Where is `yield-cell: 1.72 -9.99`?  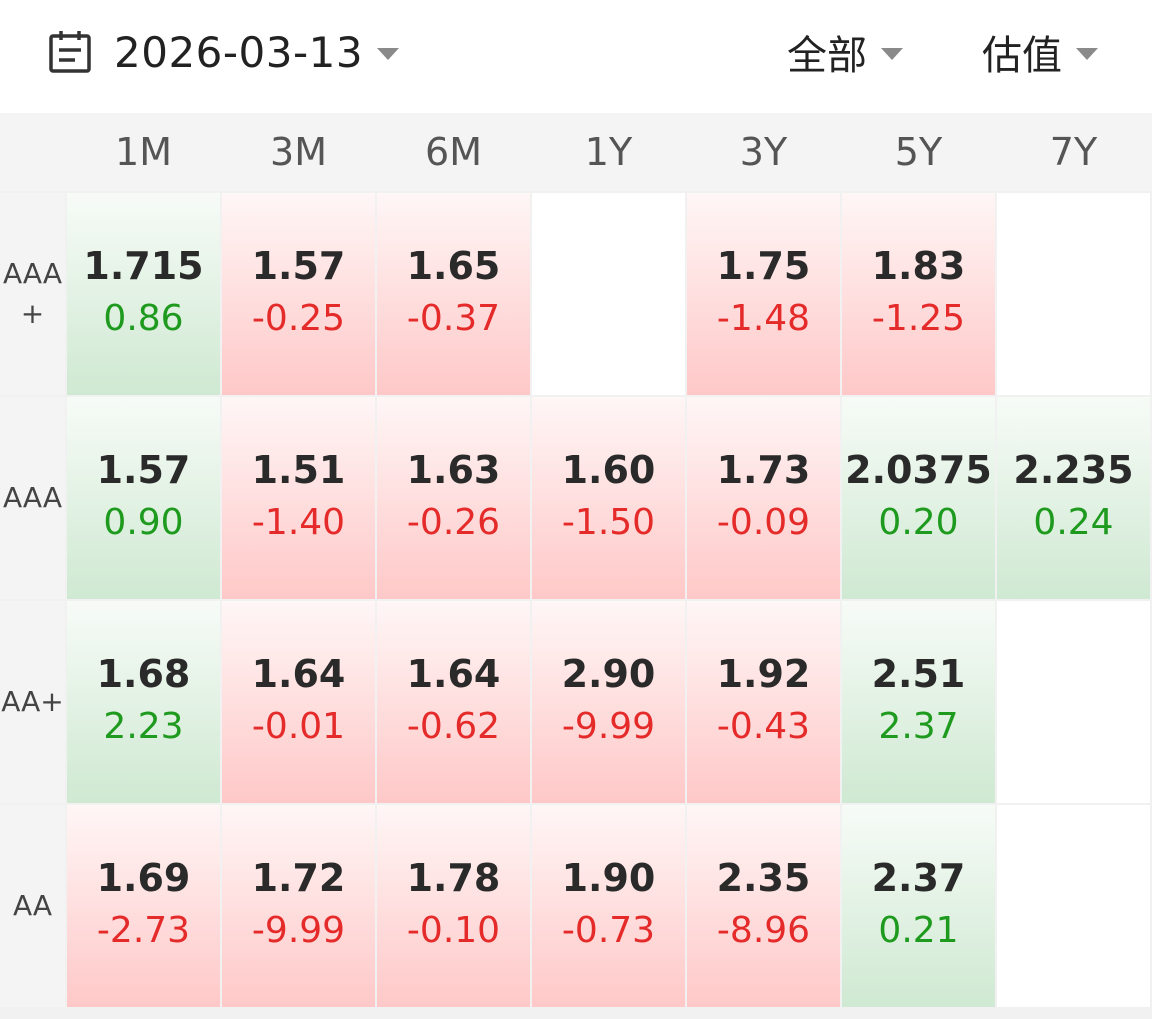
yield-cell: 1.72 -9.99 is located at coordinates (298, 906).